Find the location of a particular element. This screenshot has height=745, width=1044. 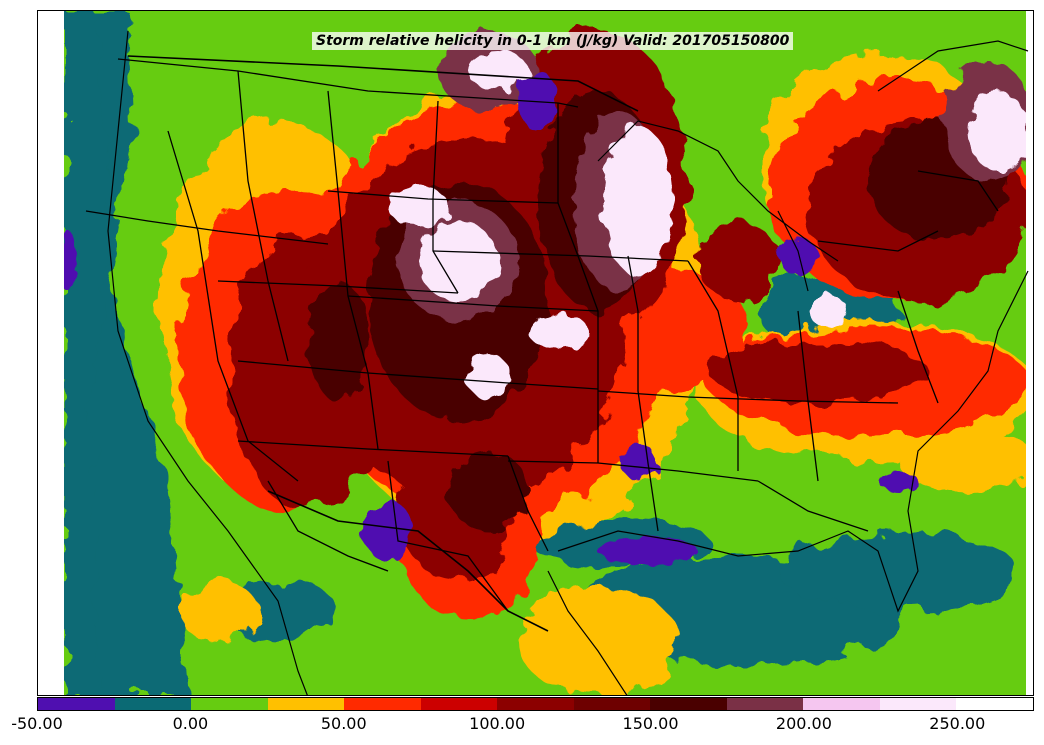

colorbar-tick-label: 250.00 is located at coordinates (957, 723).